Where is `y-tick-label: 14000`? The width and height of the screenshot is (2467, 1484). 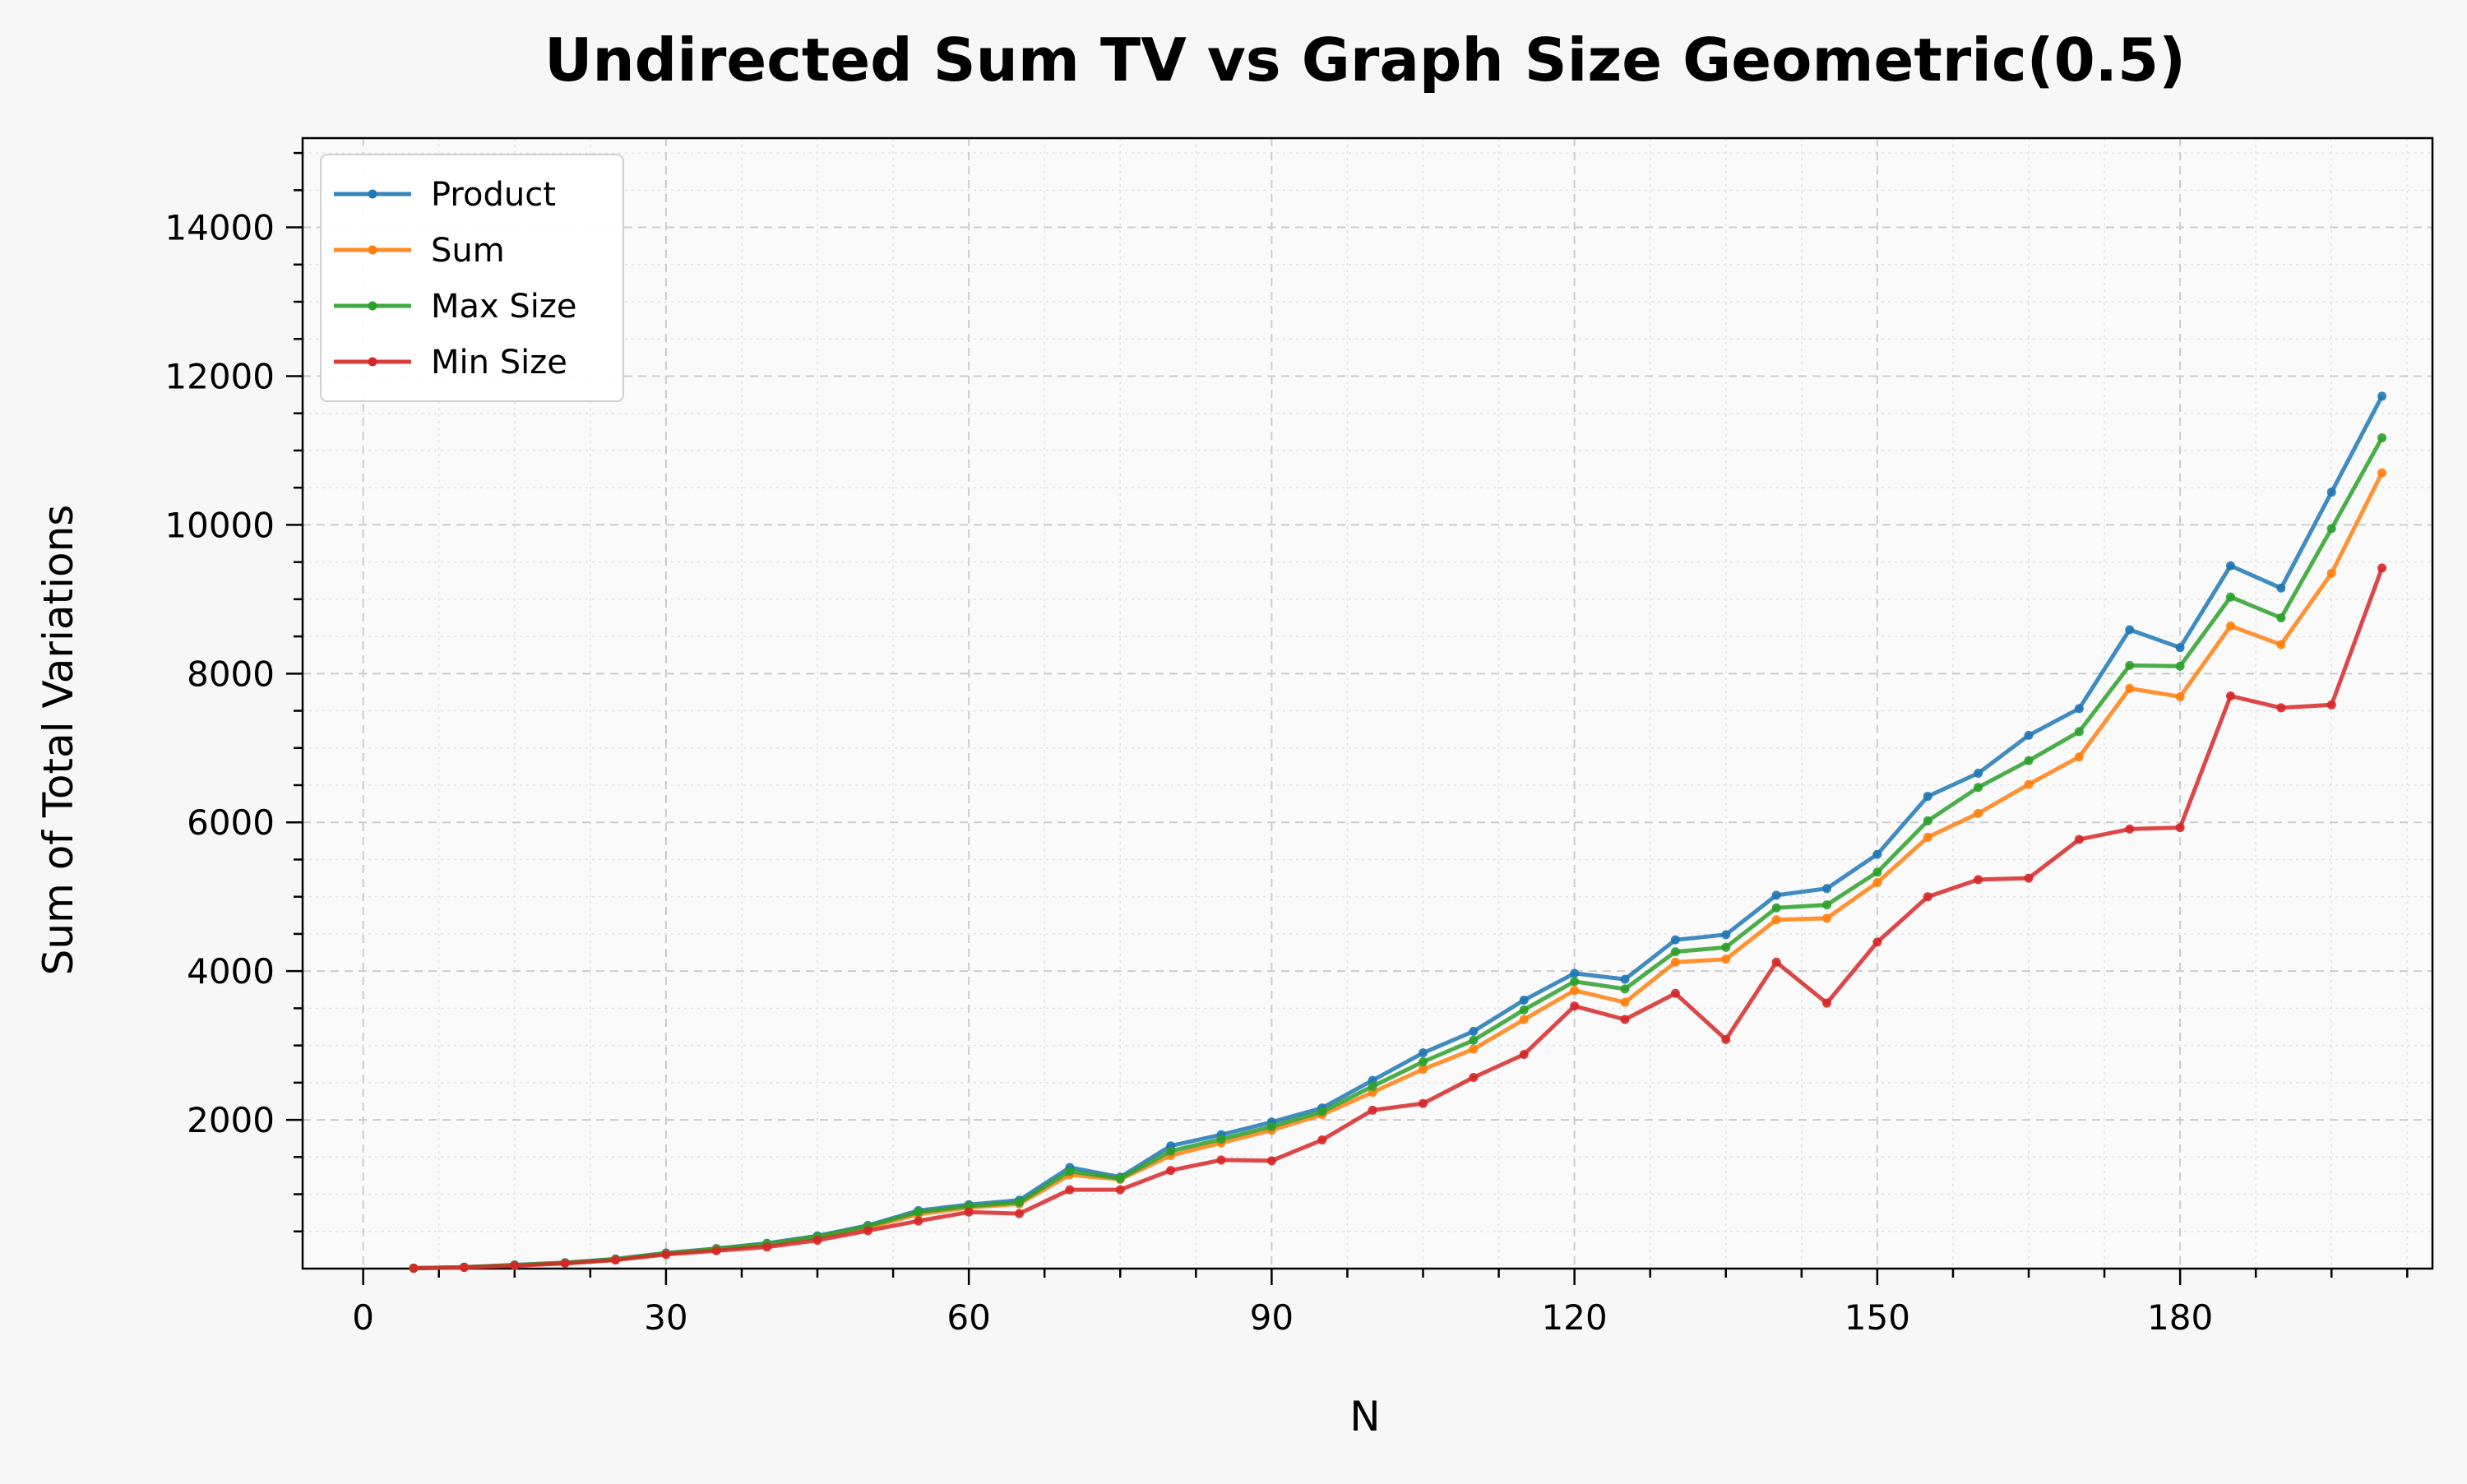
y-tick-label: 14000 is located at coordinates (220, 228).